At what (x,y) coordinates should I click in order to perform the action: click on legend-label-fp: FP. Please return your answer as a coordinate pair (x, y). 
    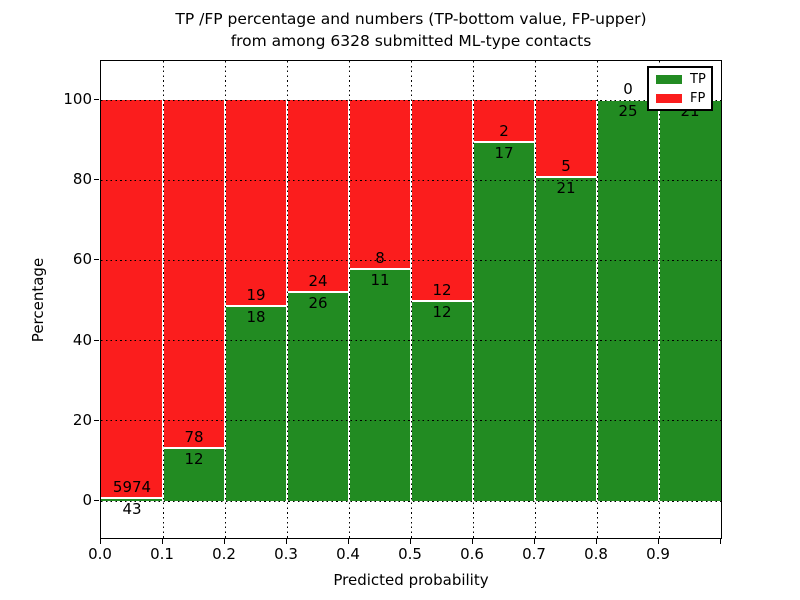
    Looking at the image, I should click on (698, 98).